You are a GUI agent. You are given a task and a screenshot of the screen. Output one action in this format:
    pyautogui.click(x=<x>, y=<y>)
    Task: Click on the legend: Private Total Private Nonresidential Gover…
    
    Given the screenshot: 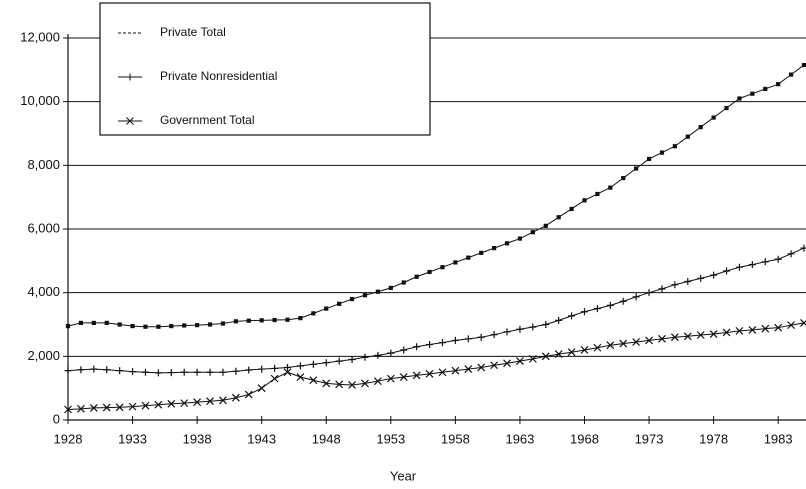 What is the action you would take?
    pyautogui.click(x=265, y=69)
    